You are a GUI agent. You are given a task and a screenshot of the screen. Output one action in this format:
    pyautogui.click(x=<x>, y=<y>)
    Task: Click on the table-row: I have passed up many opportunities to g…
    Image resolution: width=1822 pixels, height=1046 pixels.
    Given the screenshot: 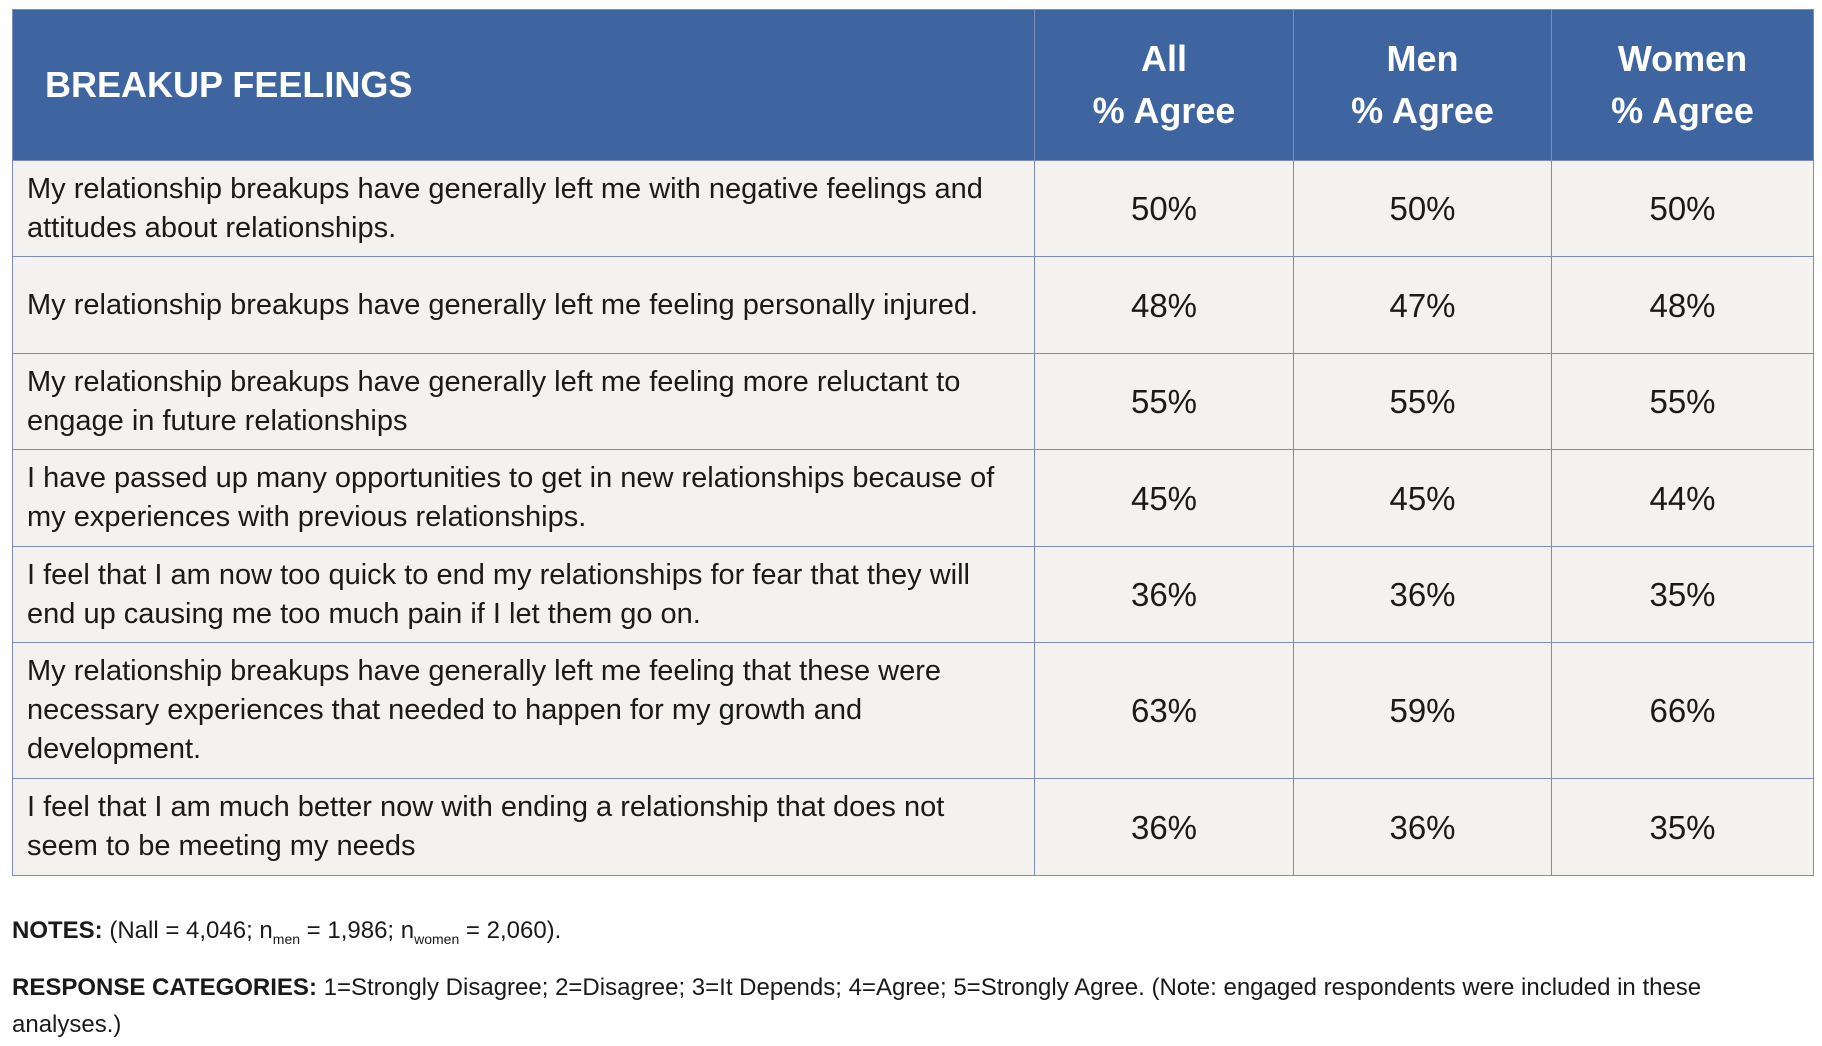 What is the action you would take?
    pyautogui.click(x=913, y=498)
    